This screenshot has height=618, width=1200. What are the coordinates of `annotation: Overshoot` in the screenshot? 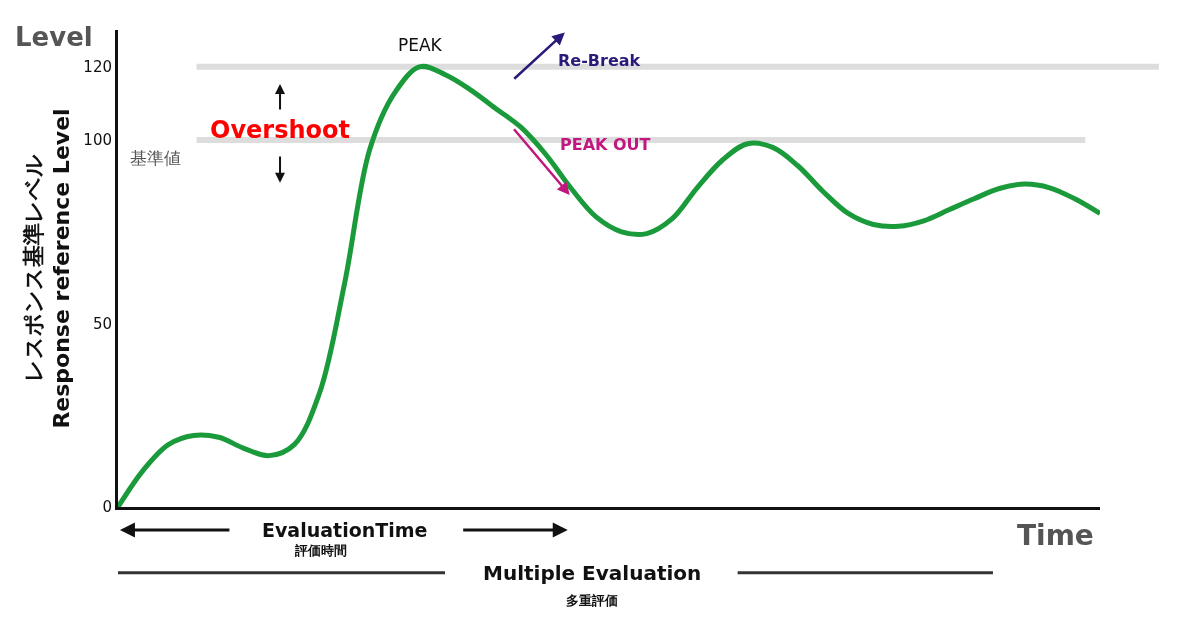 It's located at (280, 130).